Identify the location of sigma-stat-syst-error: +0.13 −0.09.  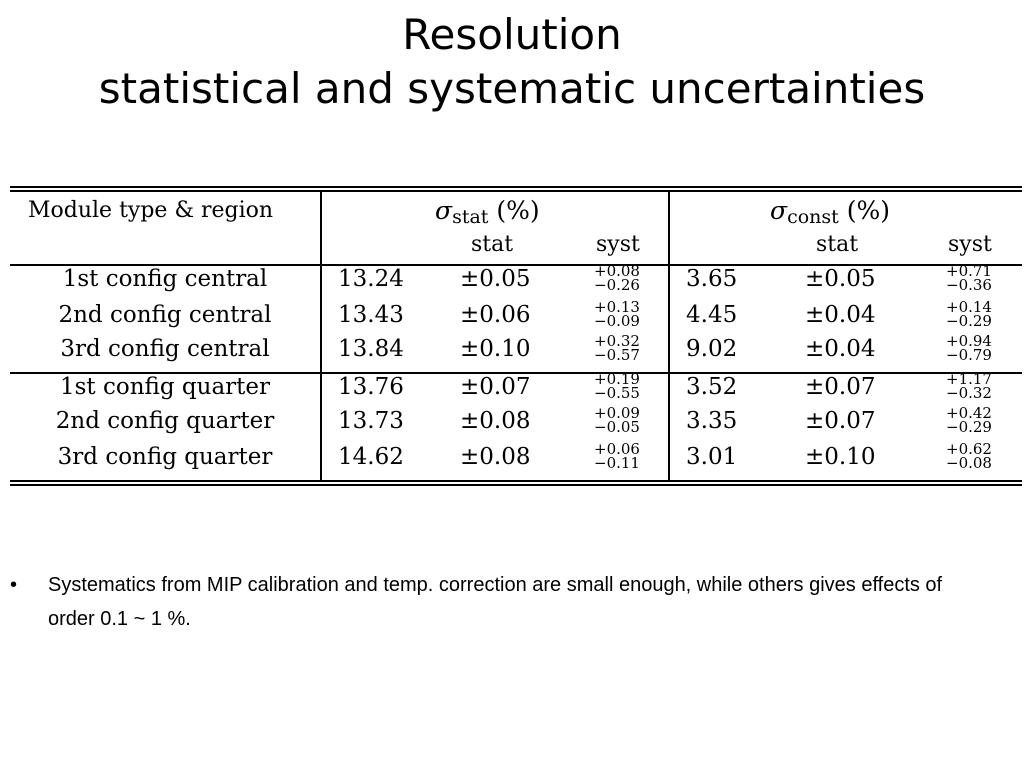
(617, 314).